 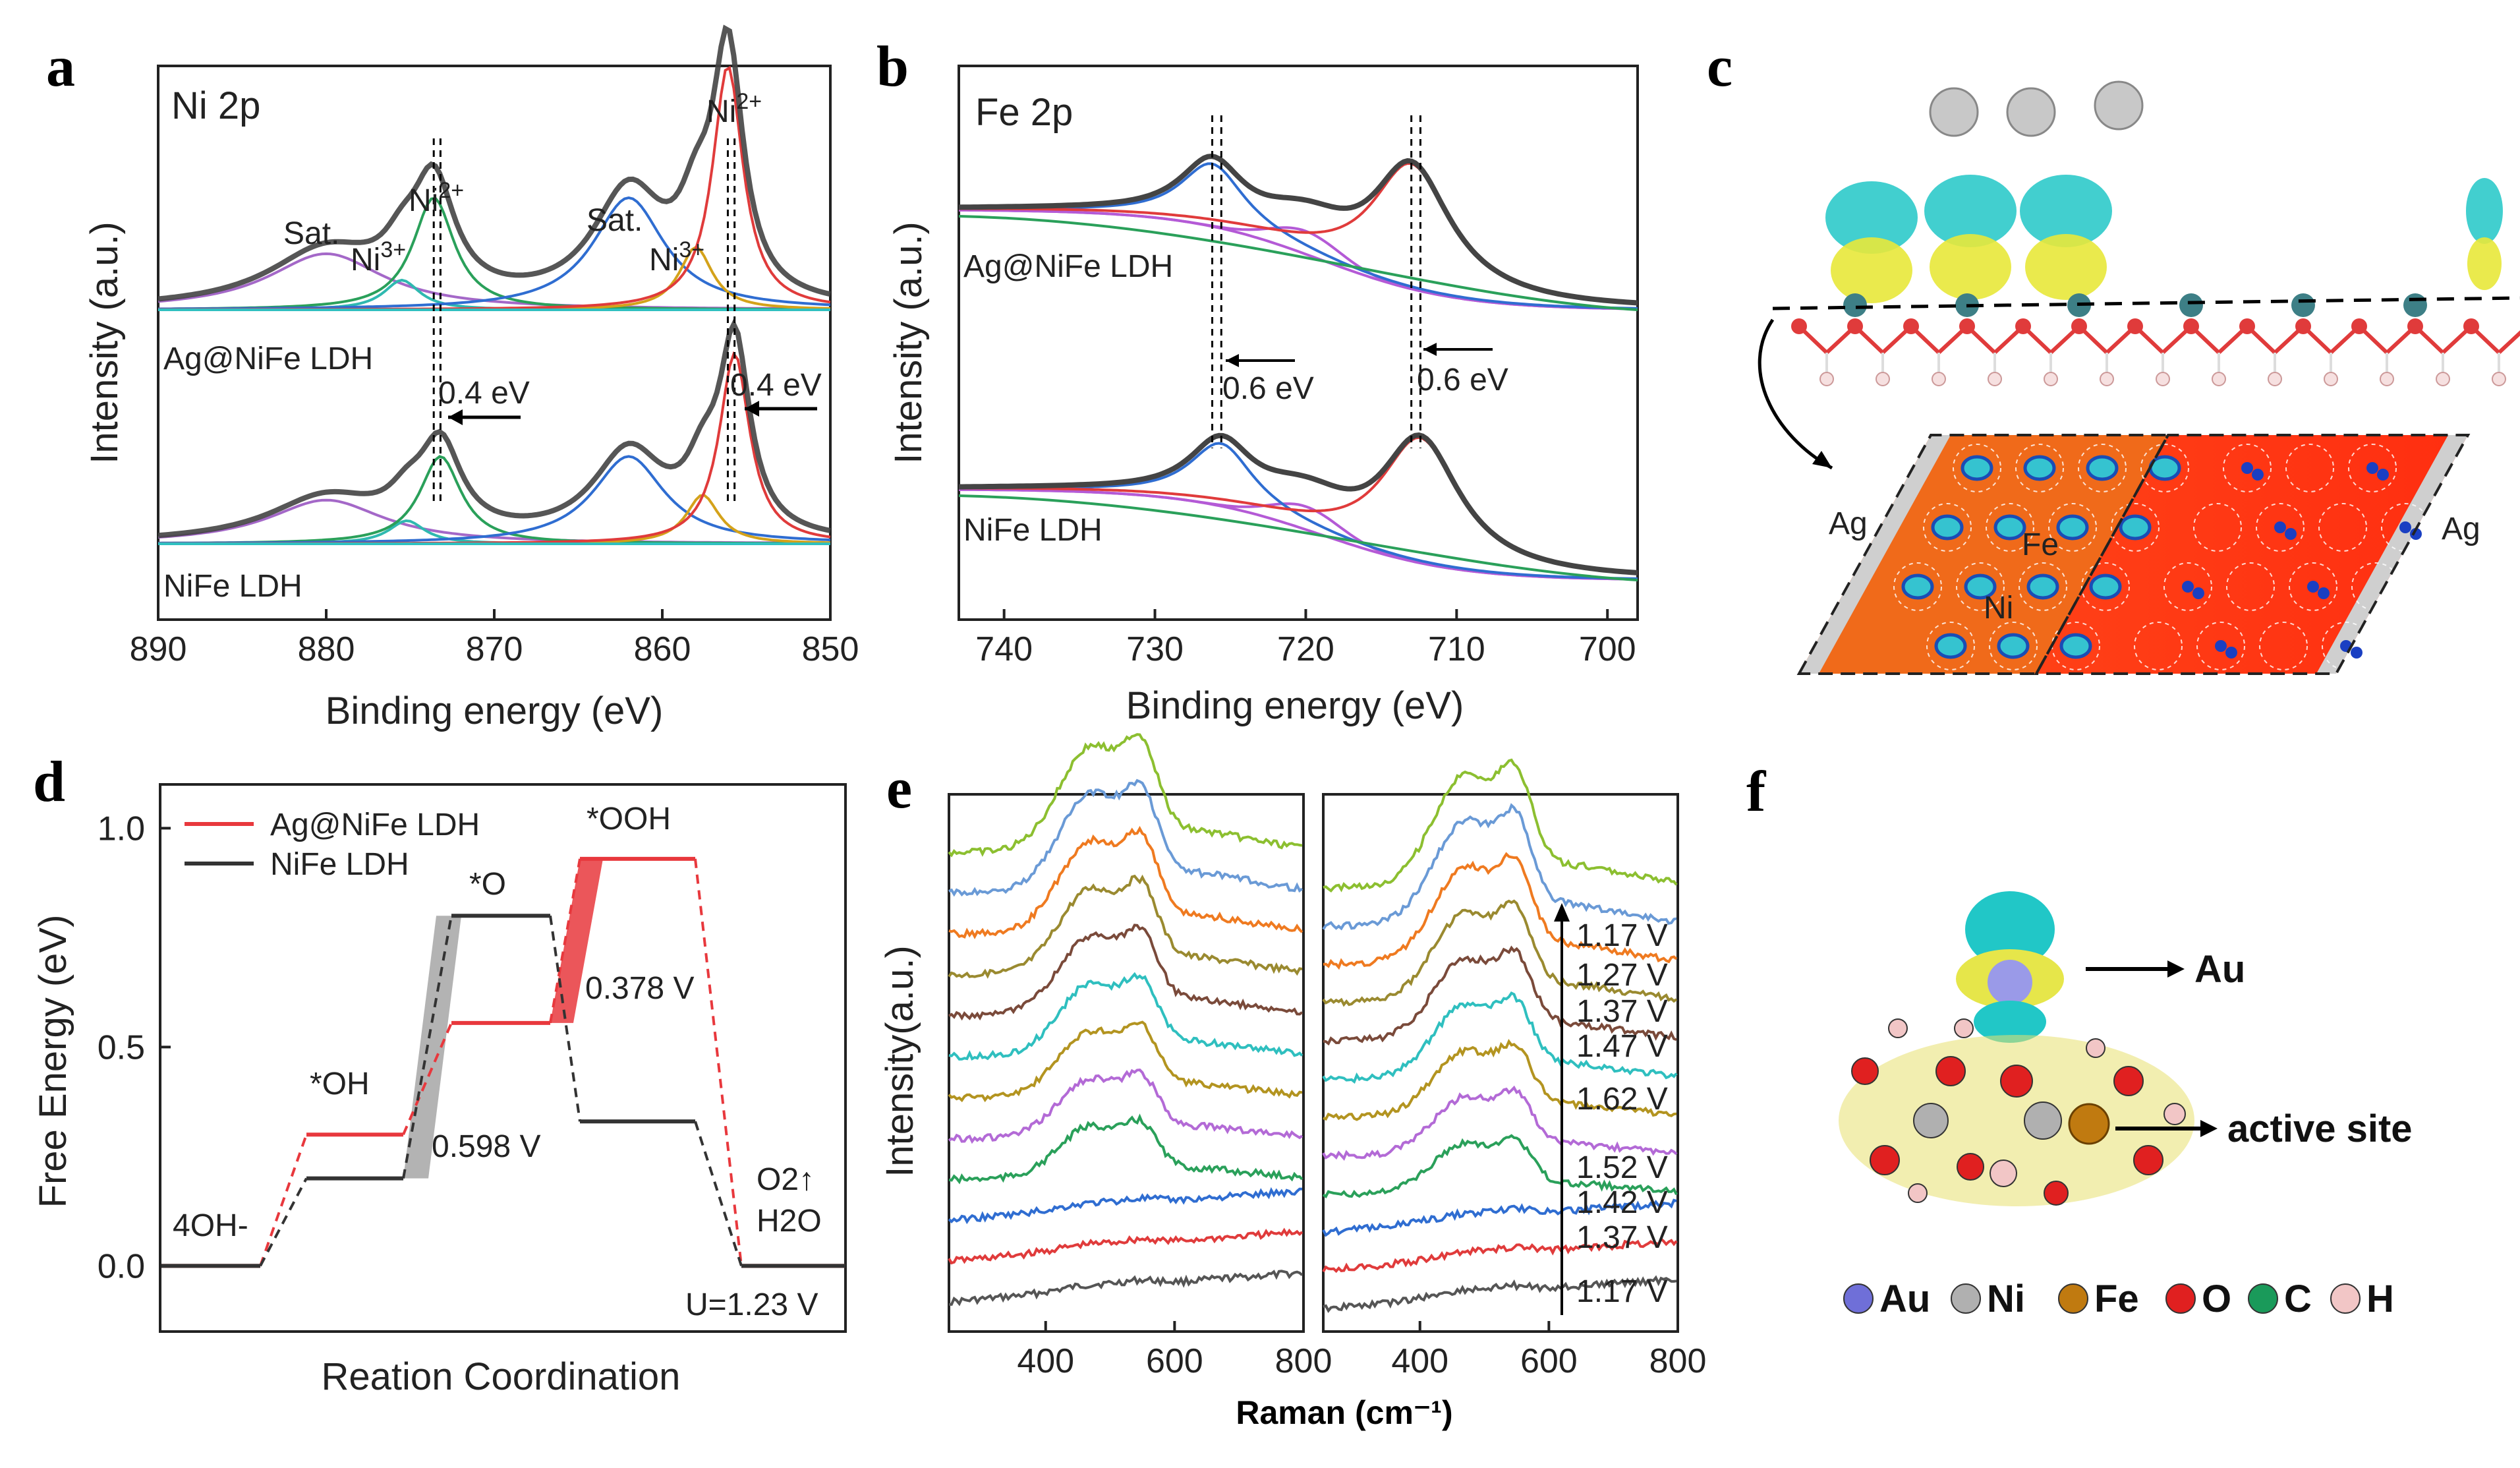 What do you see at coordinates (1298, 537) in the screenshot?
I see `panel-b-green-component` at bounding box center [1298, 537].